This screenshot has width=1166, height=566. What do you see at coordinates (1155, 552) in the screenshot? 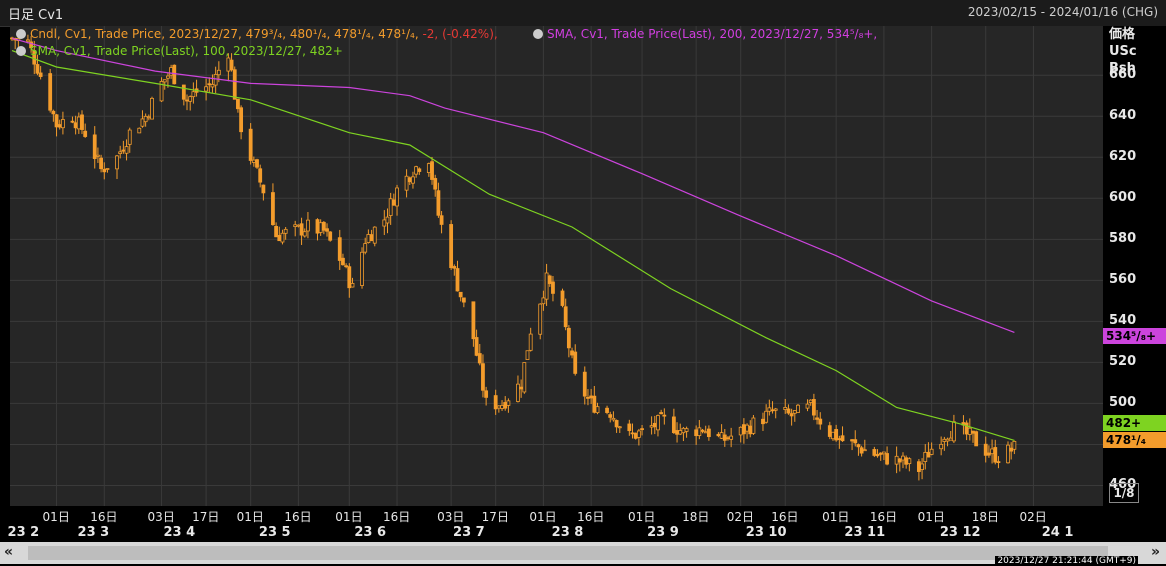
I see `scroll-right-icon: »` at bounding box center [1155, 552].